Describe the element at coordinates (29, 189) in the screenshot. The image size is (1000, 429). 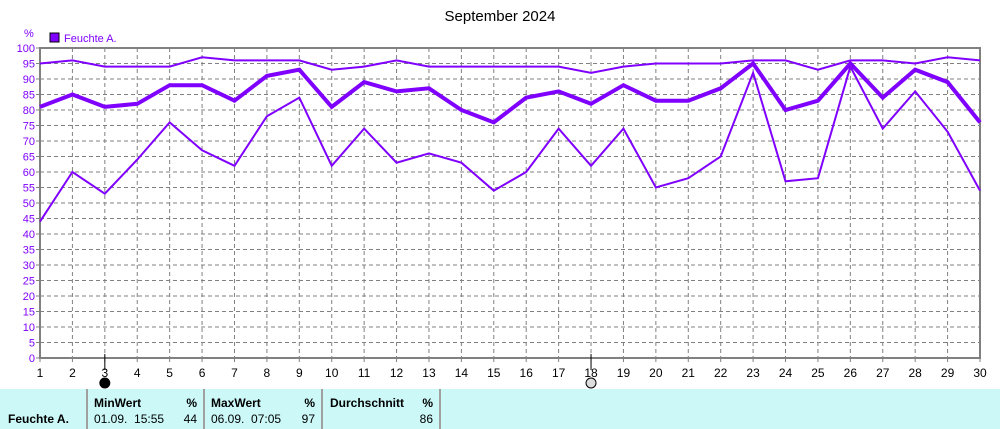
I see `y-tick-label: 55` at that location.